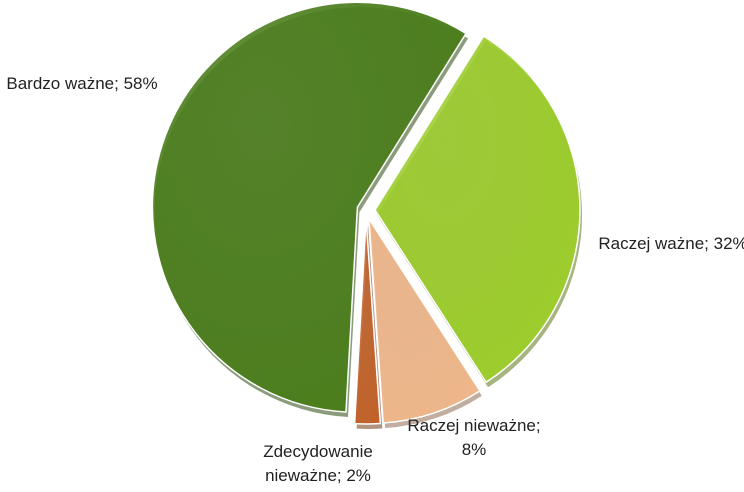 Image resolution: width=744 pixels, height=492 pixels. What do you see at coordinates (82, 83) in the screenshot?
I see `data-label: Bardzo ważne; 58%` at bounding box center [82, 83].